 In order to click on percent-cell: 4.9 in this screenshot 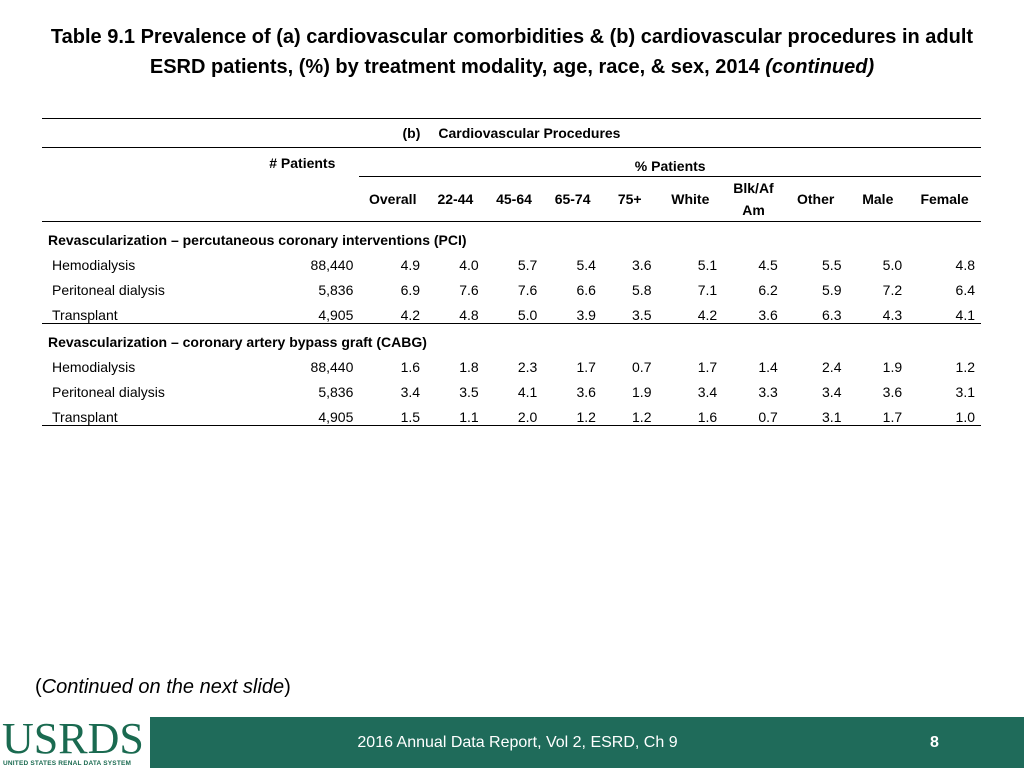, I will do `click(410, 265)`.